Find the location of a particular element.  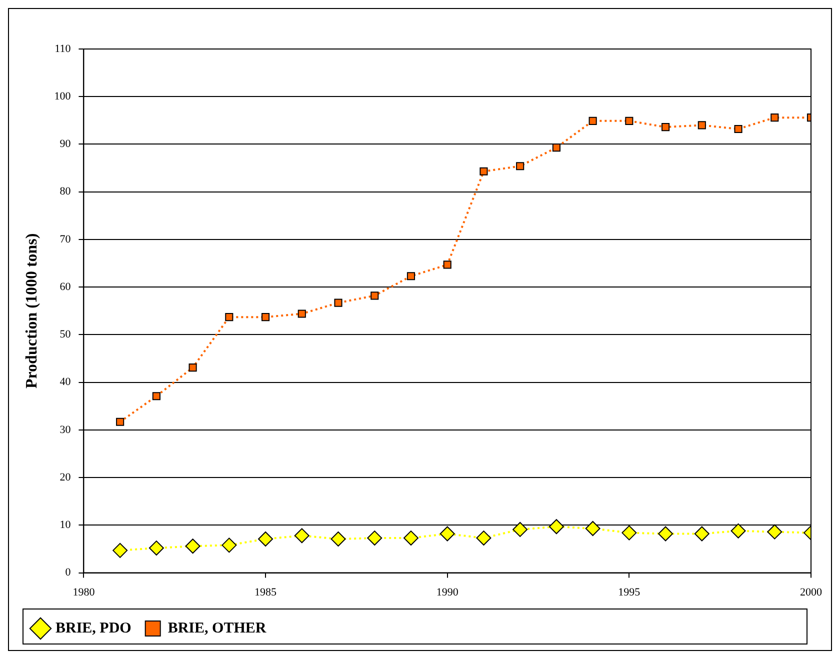

x-tick-label: 1990 is located at coordinates (447, 592).